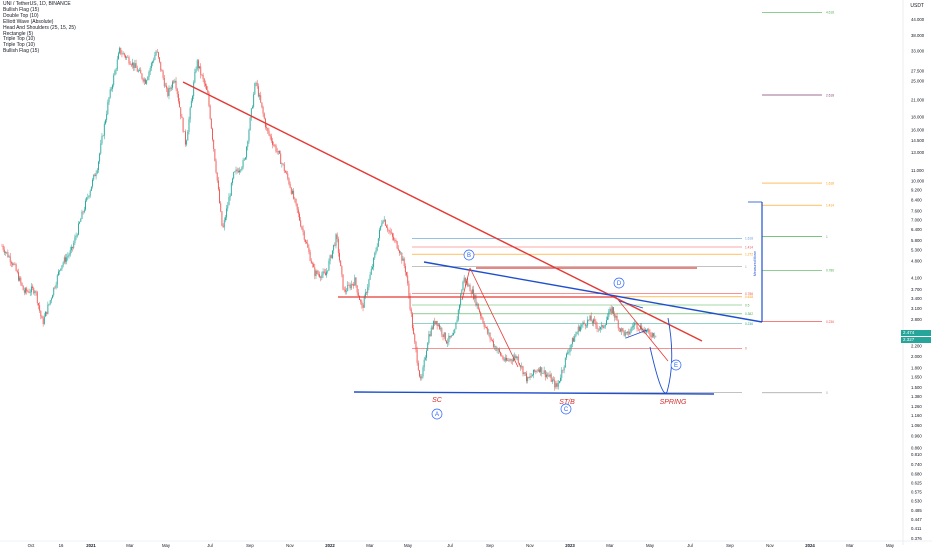 This screenshot has height=555, width=932. What do you see at coordinates (28, 21) in the screenshot?
I see `legend-indicator: Elliott Wave (Absolute)` at bounding box center [28, 21].